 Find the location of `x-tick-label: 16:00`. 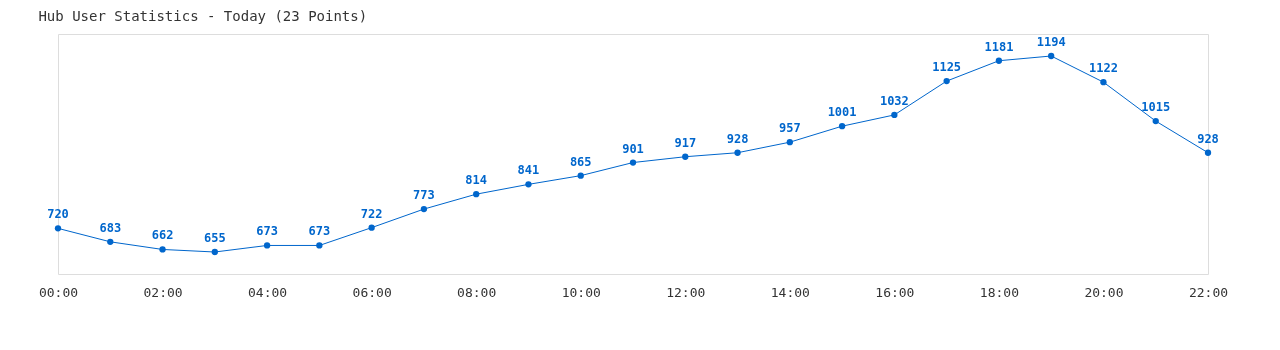

x-tick-label: 16:00 is located at coordinates (895, 292).